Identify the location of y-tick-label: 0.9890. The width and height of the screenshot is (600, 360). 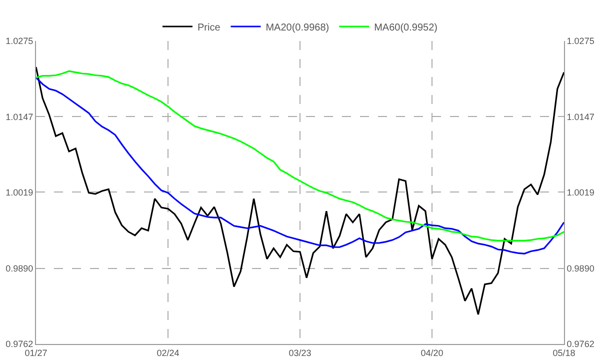
(20, 269).